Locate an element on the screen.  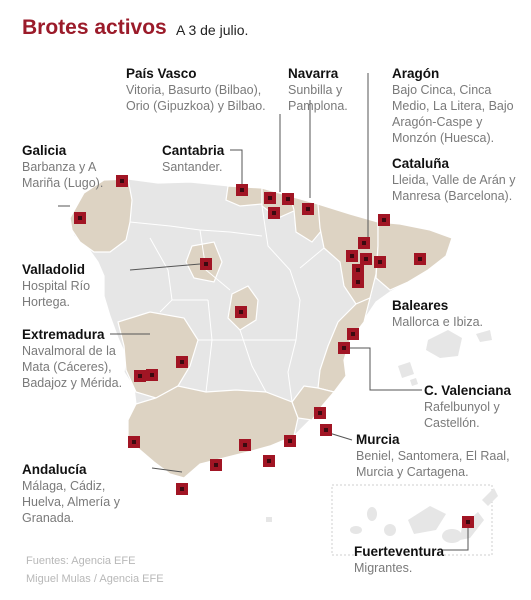
region-name: Andalucía is located at coordinates (54, 469).